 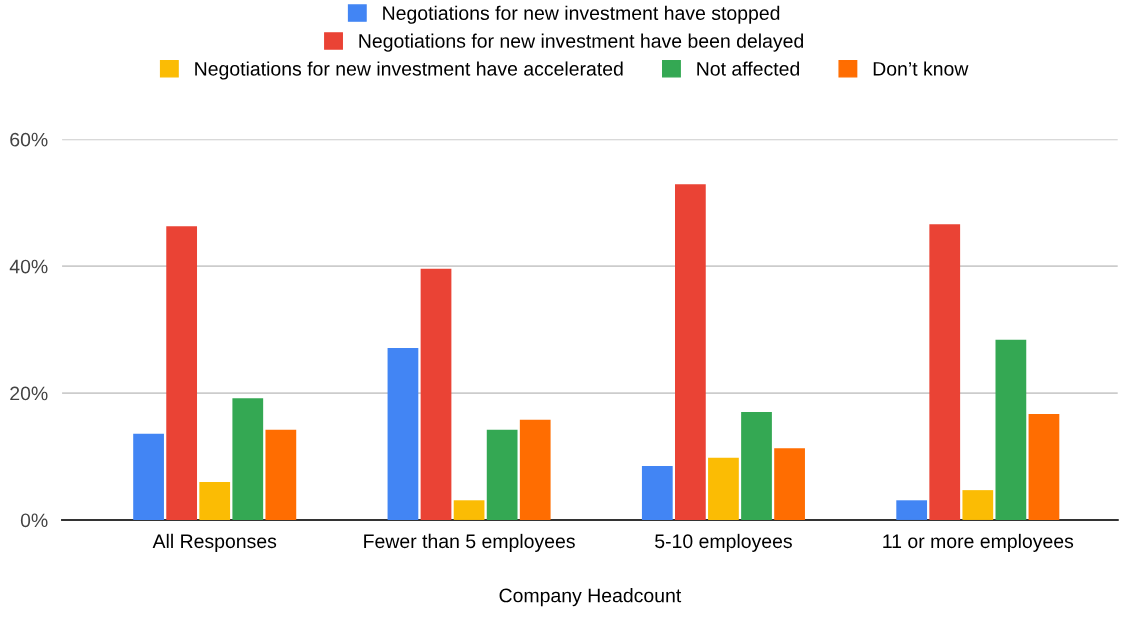 What do you see at coordinates (723, 542) in the screenshot?
I see `x-tick-label: 5-10 employees` at bounding box center [723, 542].